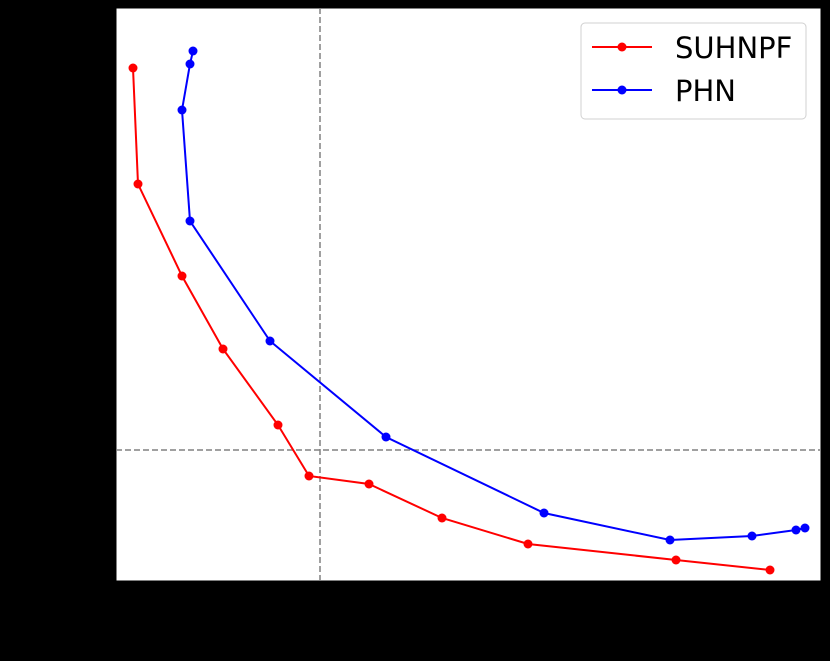 The height and width of the screenshot is (661, 830). I want to click on legend-item-phn: PHN, so click(664, 91).